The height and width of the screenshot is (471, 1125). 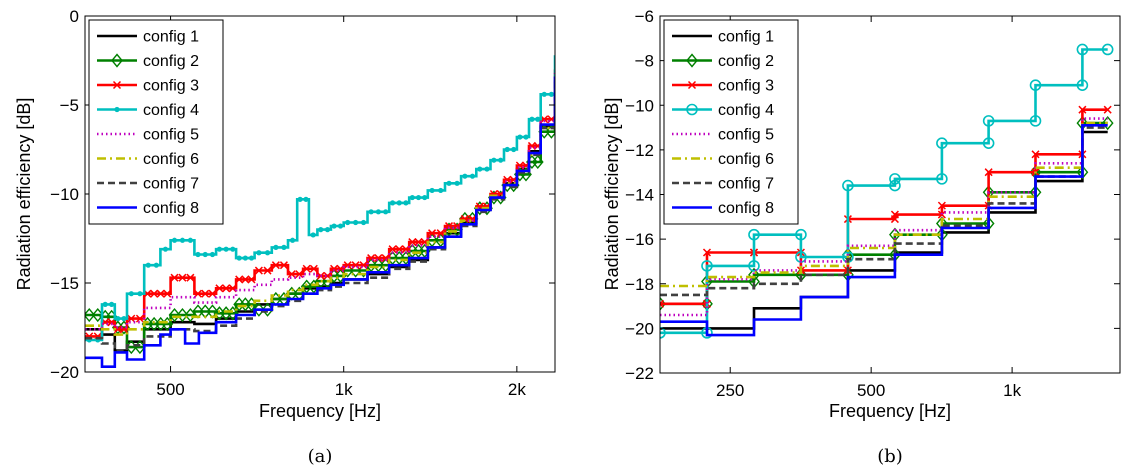 I want to click on y-tick-label-b: −20, so click(x=639, y=328).